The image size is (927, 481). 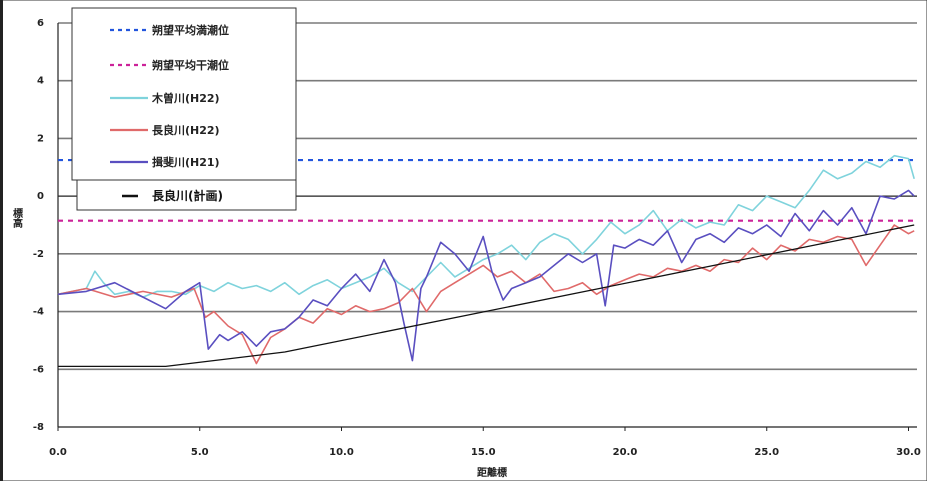 I want to click on legend-label-3: 長良川(H22), so click(x=186, y=130).